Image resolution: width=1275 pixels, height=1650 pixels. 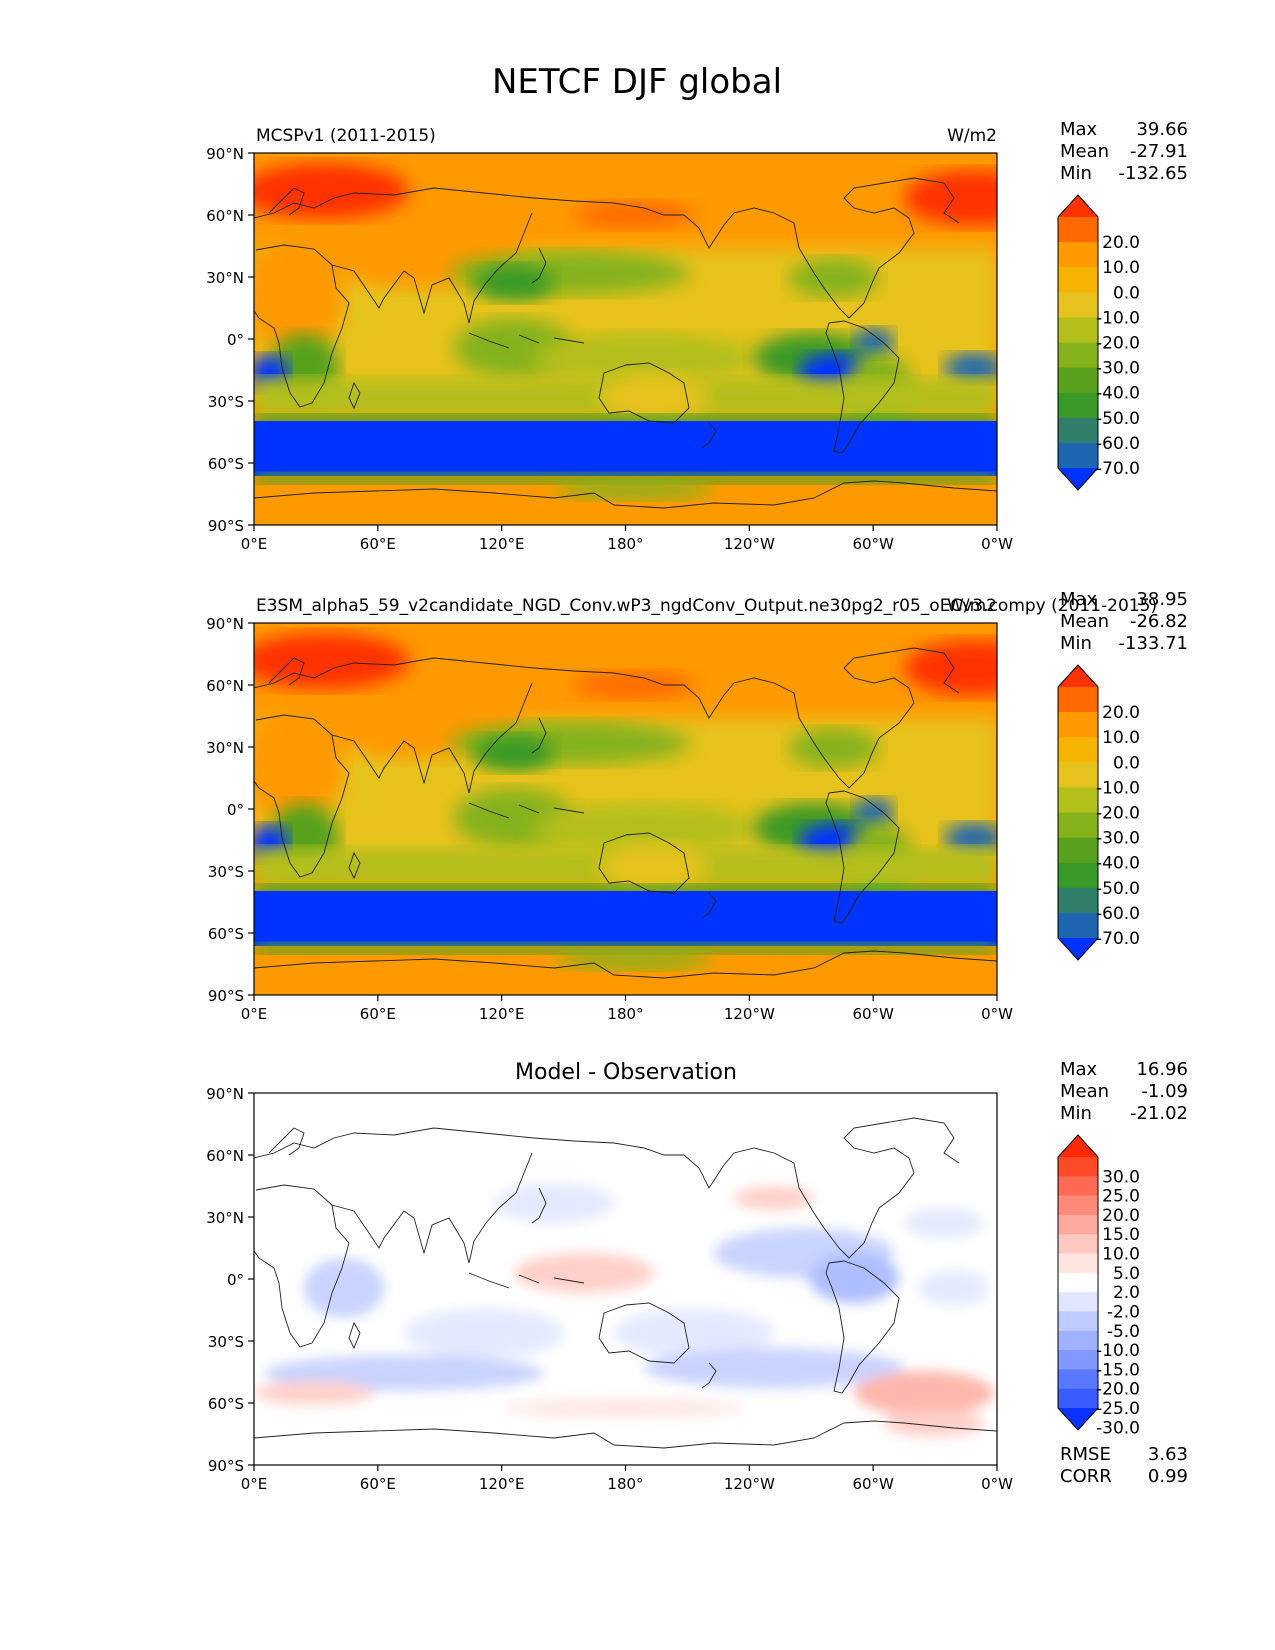 I want to click on stat-value: 38.95, so click(x=1162, y=599).